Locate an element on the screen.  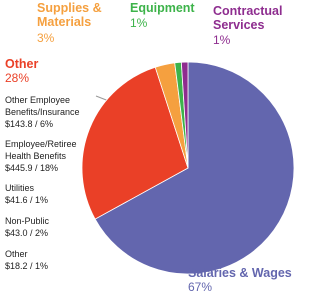
slice-label: Salaries & Wages is located at coordinates (240, 273).